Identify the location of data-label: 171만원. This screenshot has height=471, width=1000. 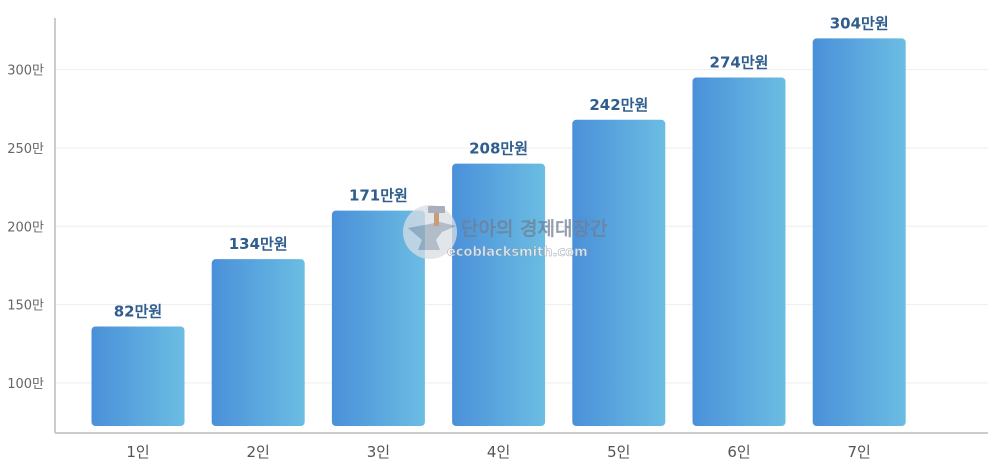
(378, 196).